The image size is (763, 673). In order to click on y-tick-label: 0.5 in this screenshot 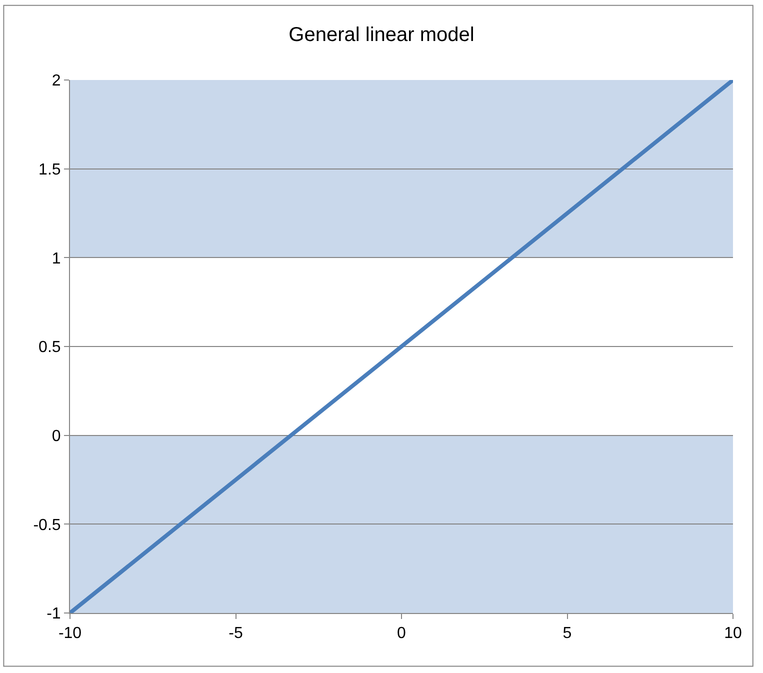, I will do `click(49, 347)`.